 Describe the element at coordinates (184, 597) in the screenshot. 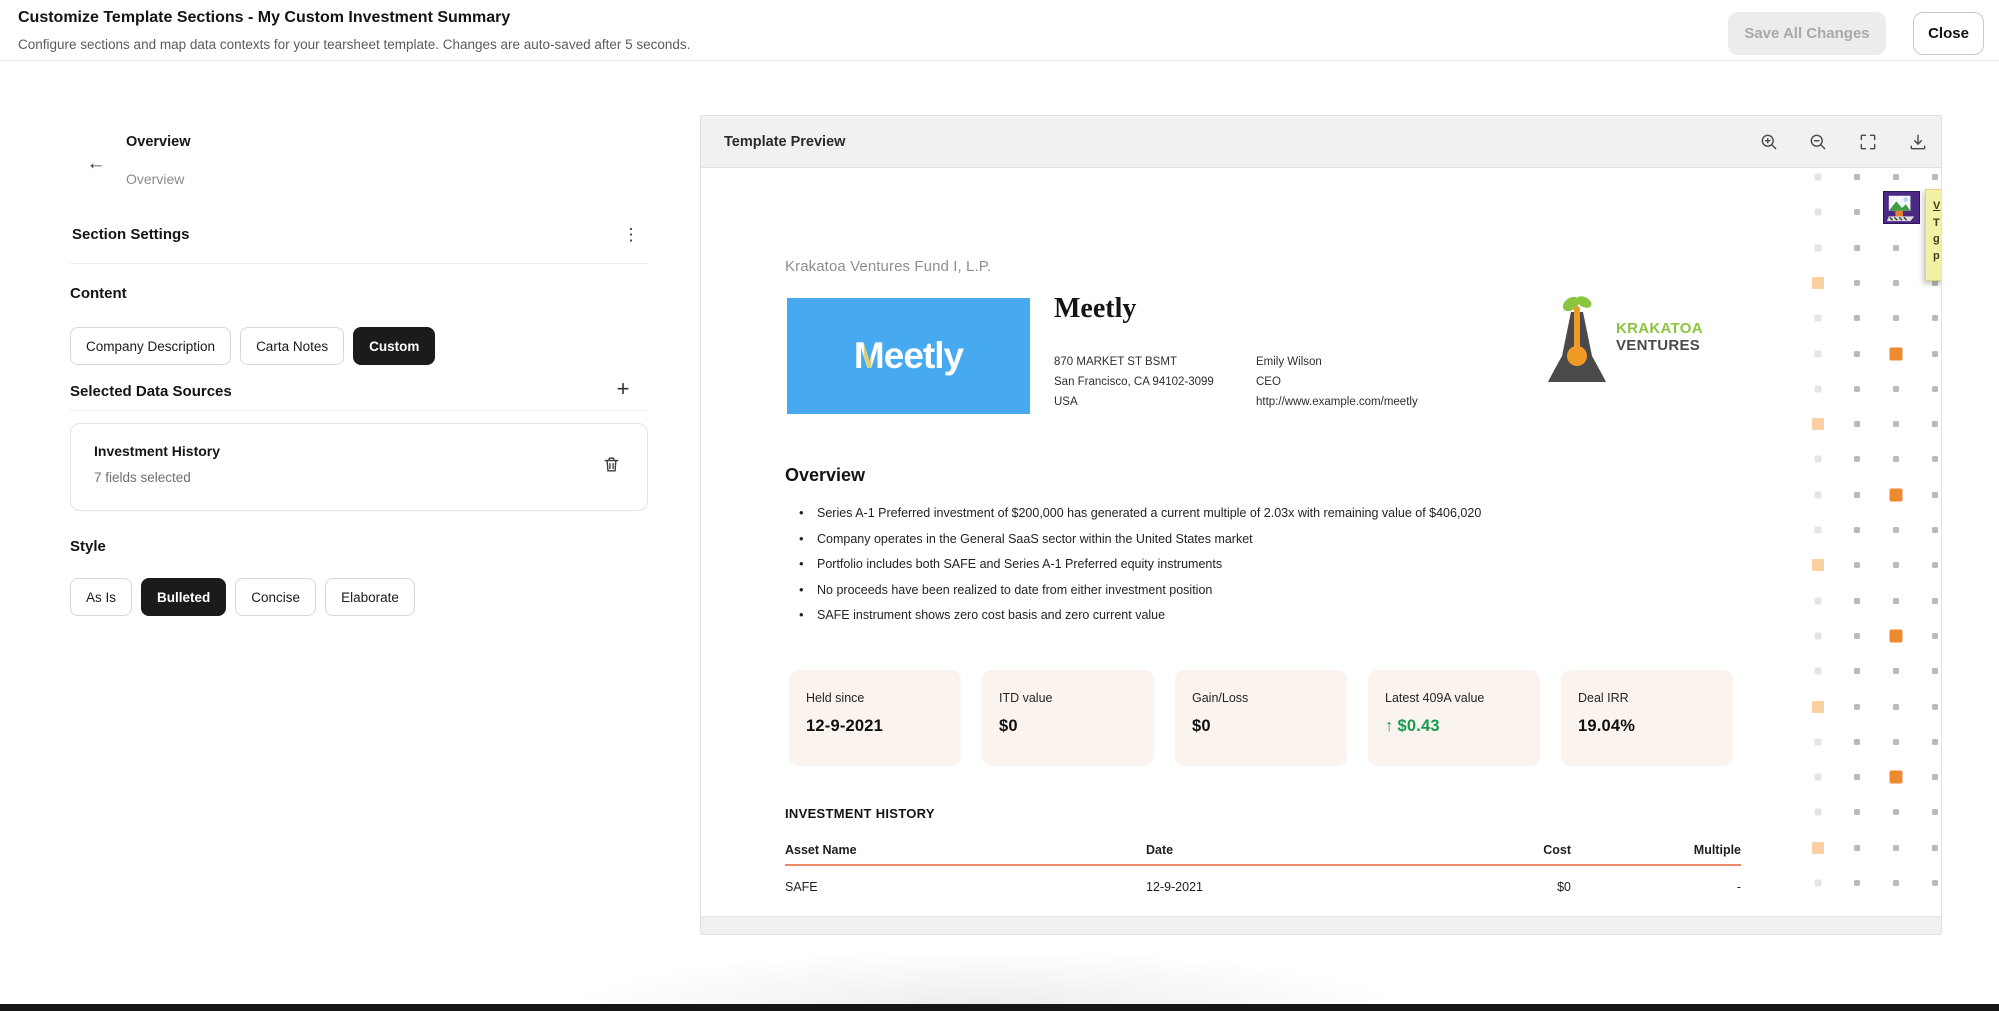

I see `style-option-bulleted: Bulleted` at that location.